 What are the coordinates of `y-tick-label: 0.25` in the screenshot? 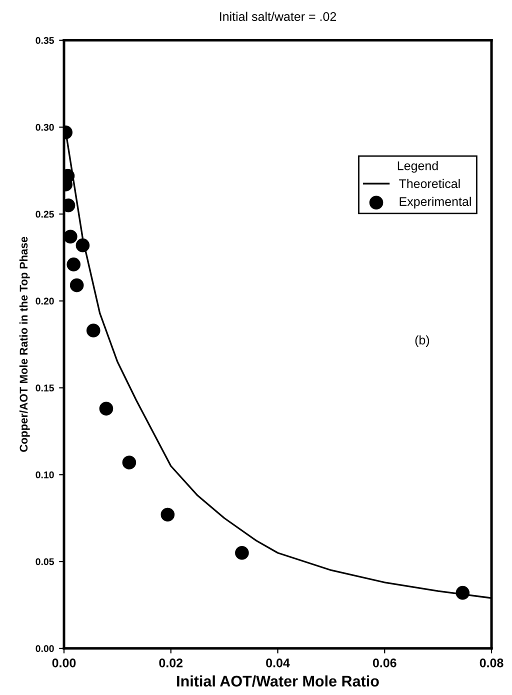 It's located at (45, 214).